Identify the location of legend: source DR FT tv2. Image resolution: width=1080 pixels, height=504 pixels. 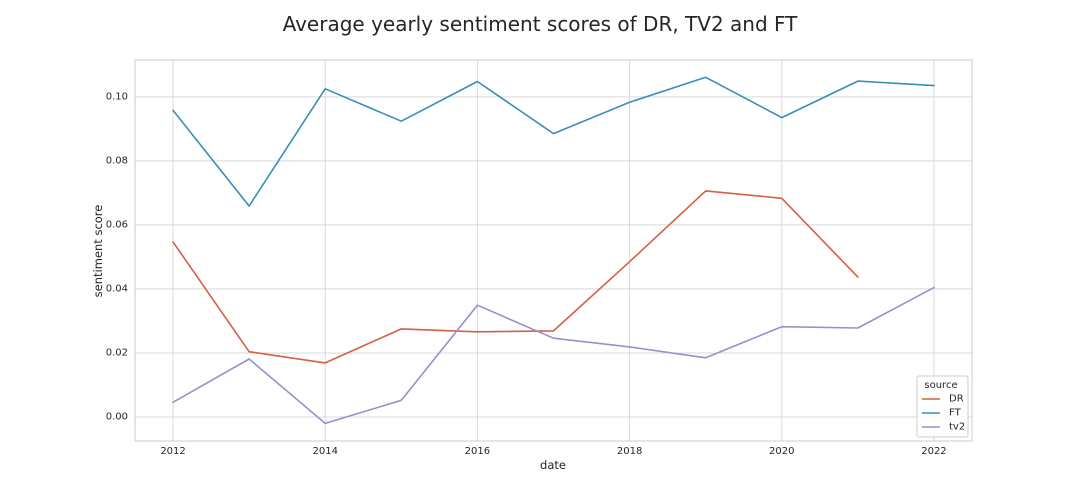
(942, 406).